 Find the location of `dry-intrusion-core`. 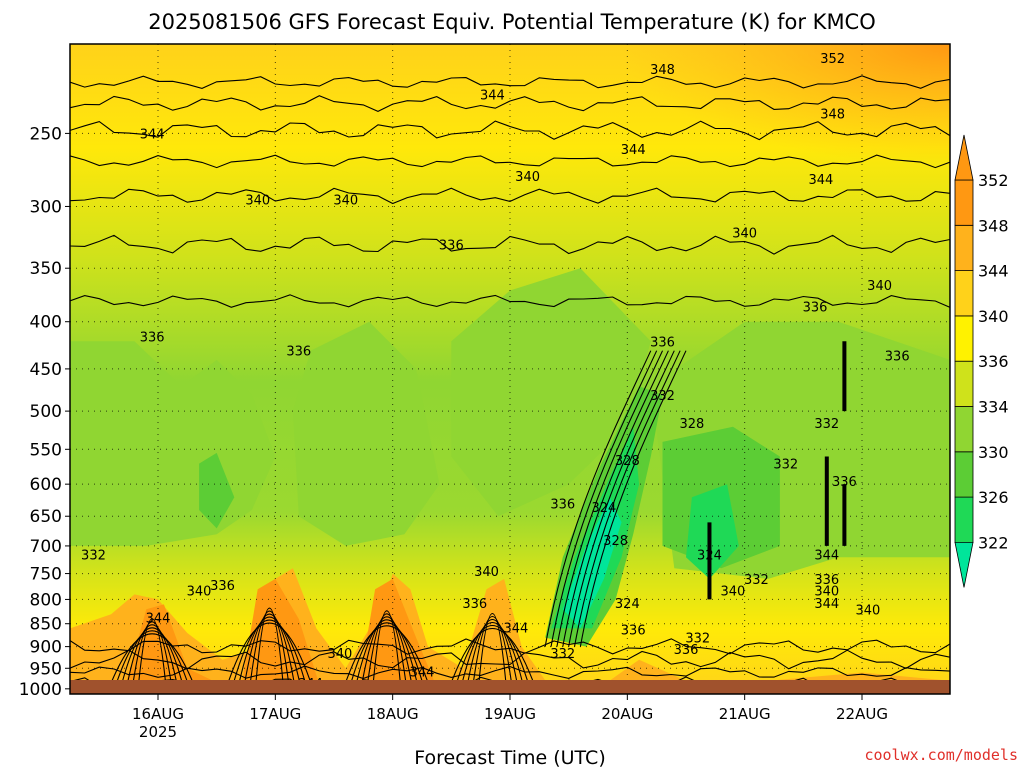

dry-intrusion-core is located at coordinates (592, 563).